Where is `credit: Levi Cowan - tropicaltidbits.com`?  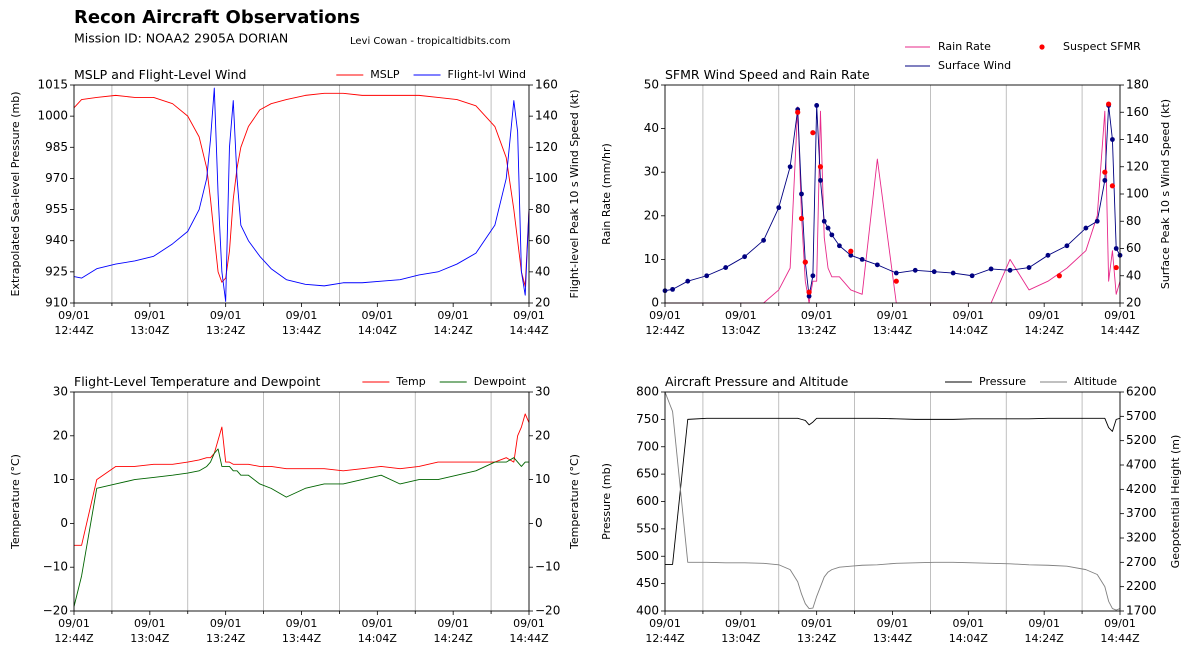 credit: Levi Cowan - tropicaltidbits.com is located at coordinates (430, 41).